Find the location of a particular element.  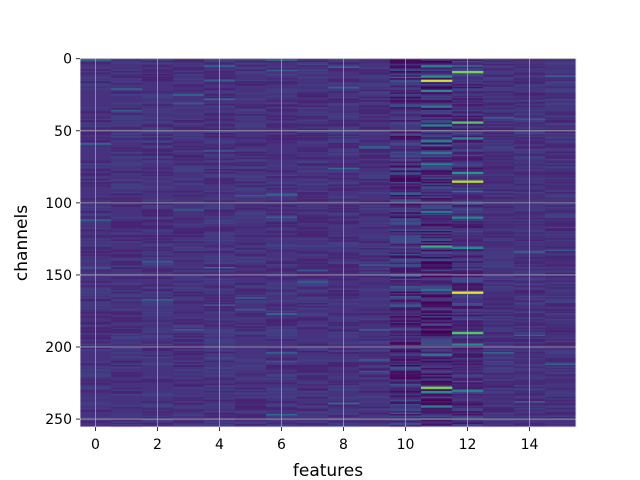

x-tick-label: 8 is located at coordinates (343, 445).